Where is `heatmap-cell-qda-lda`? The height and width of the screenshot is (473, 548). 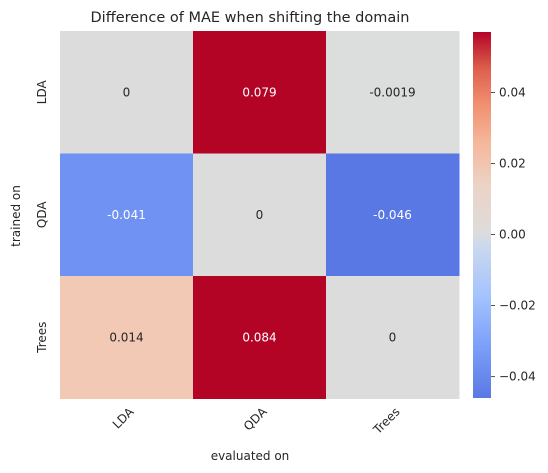
heatmap-cell-qda-lda is located at coordinates (127, 215).